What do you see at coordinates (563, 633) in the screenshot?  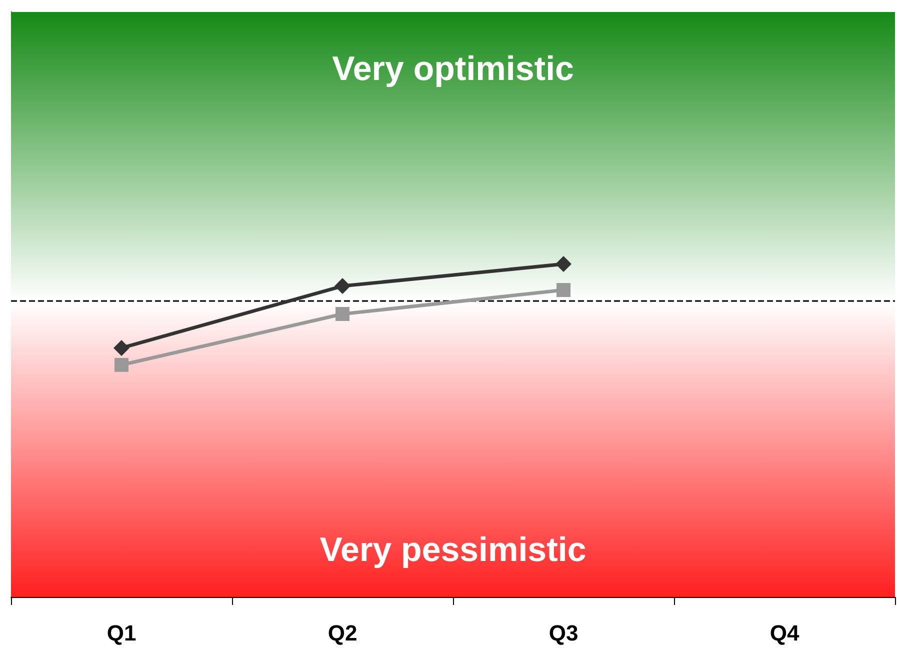 I see `x-tick-label: Q3` at bounding box center [563, 633].